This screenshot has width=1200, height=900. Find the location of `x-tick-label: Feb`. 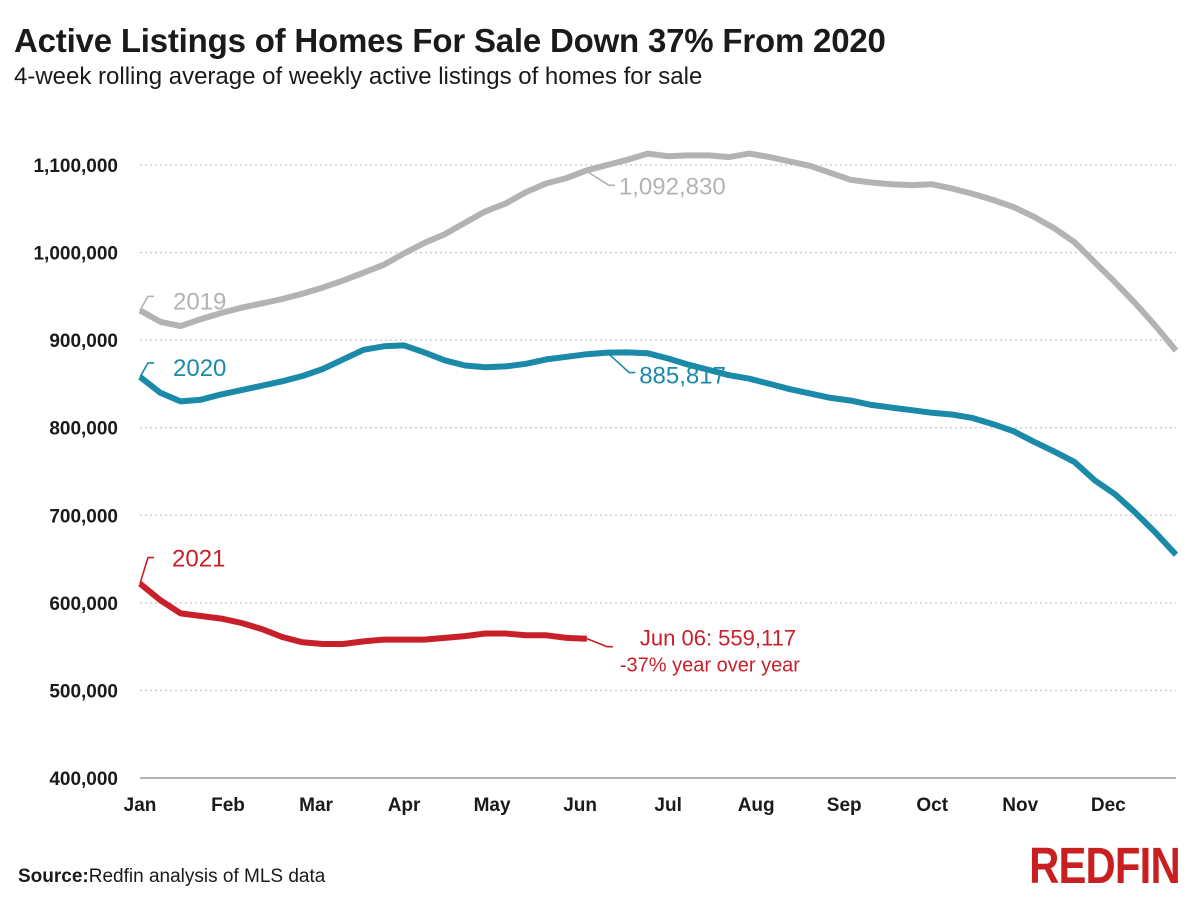

x-tick-label: Feb is located at coordinates (228, 805).